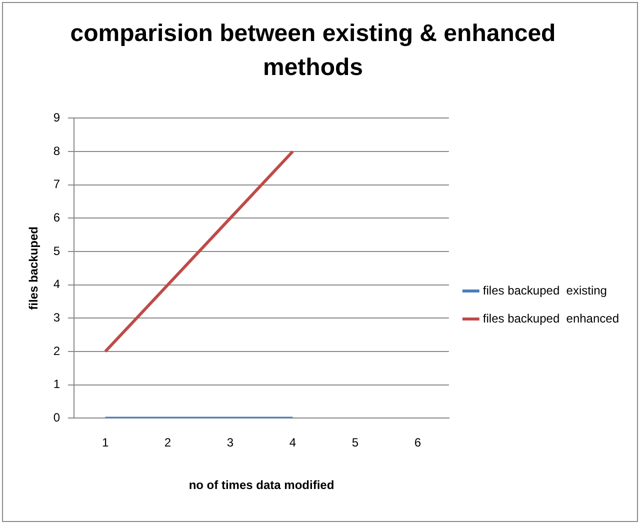 The image size is (644, 527). What do you see at coordinates (418, 443) in the screenshot?
I see `x-tick-label: 6` at bounding box center [418, 443].